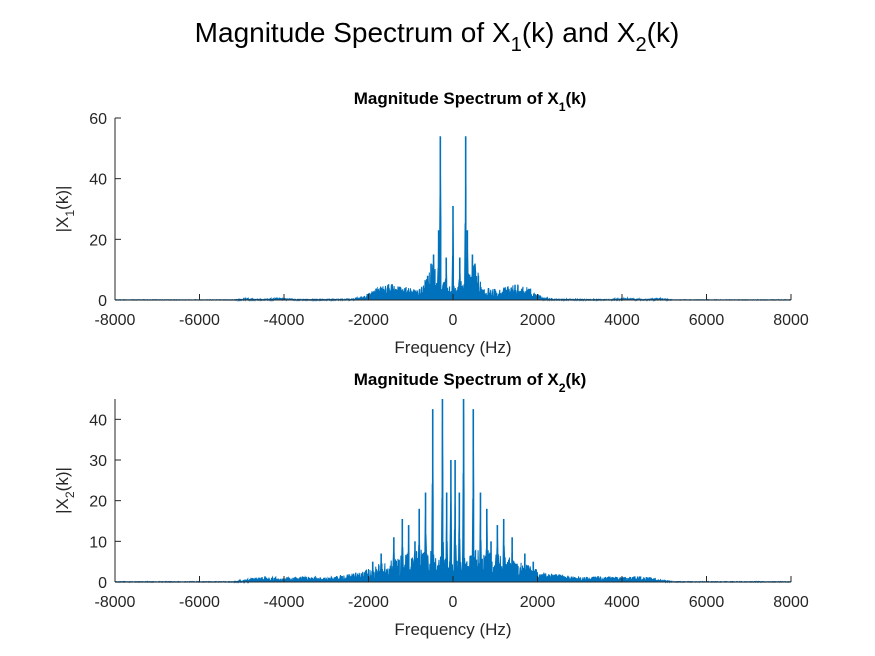 This screenshot has height=656, width=875. Describe the element at coordinates (470, 101) in the screenshot. I see `chart-title: Magnitude Spectrum of X1(k)` at that location.